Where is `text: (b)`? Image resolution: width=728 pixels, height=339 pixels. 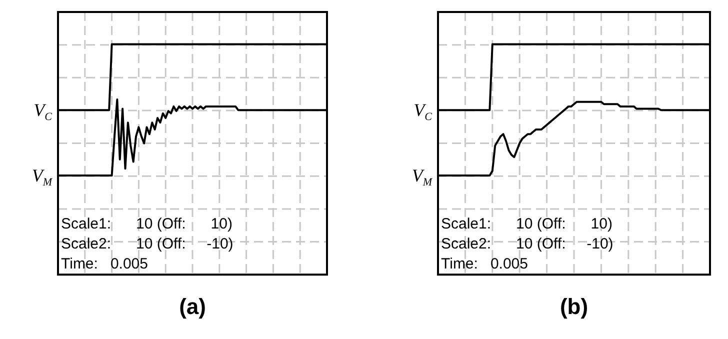 text: (b) is located at coordinates (574, 306).